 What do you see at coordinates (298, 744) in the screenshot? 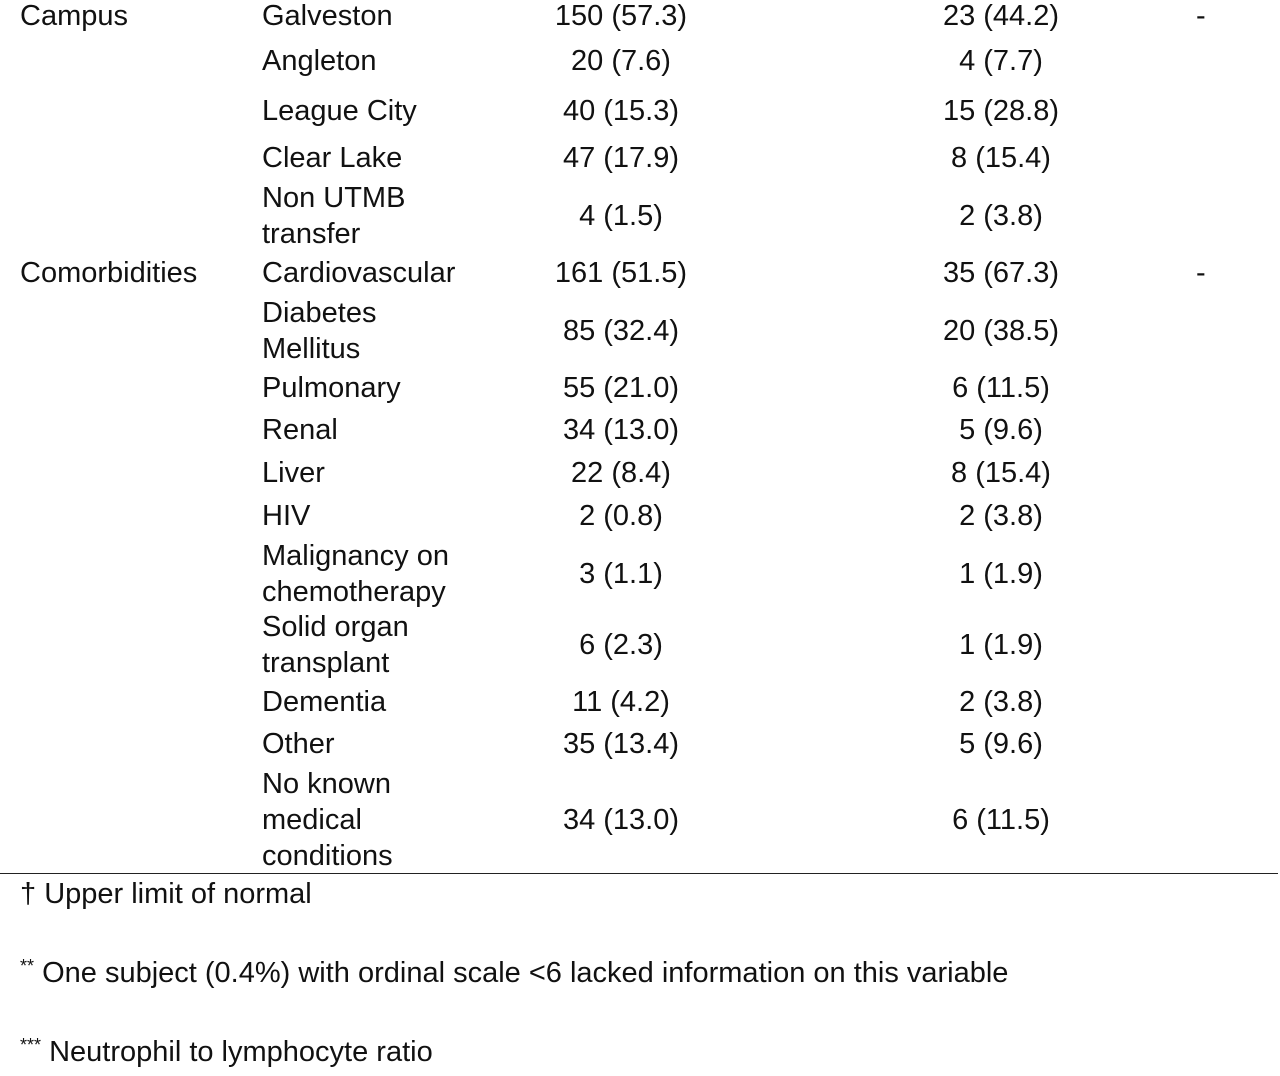
I see `row-label-line: Other` at bounding box center [298, 744].